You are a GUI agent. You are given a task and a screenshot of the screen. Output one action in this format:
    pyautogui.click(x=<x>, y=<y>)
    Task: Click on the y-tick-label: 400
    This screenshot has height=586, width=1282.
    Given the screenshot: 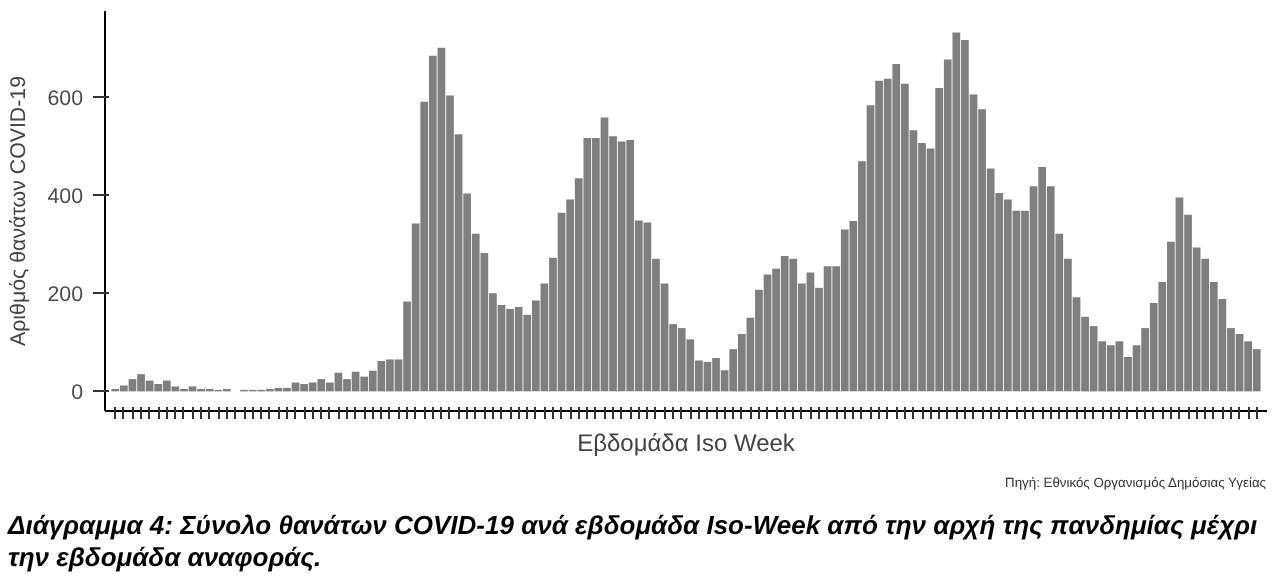 What is the action you would take?
    pyautogui.click(x=65, y=197)
    